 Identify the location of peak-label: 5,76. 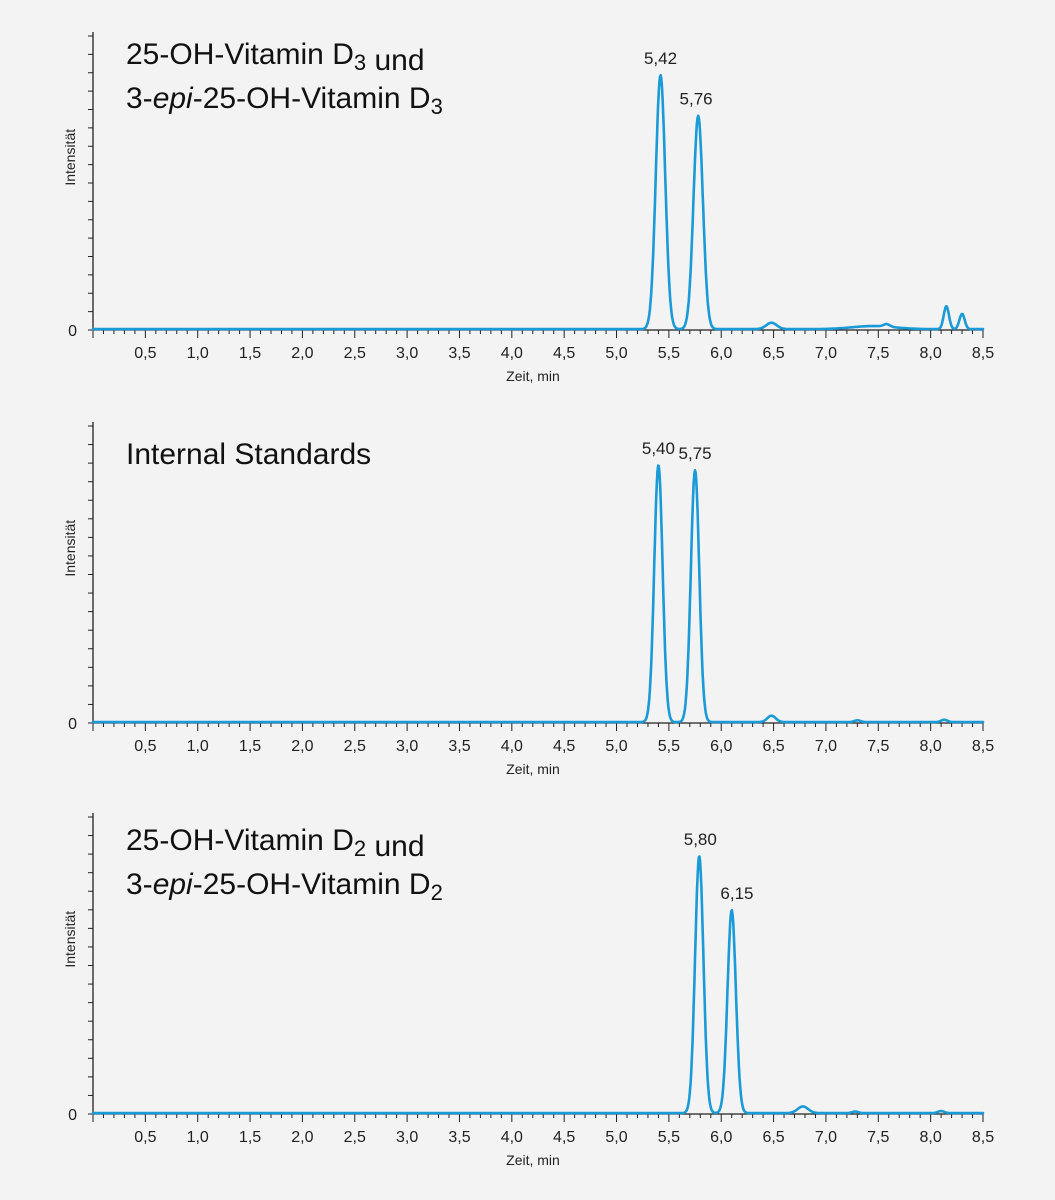
(696, 99).